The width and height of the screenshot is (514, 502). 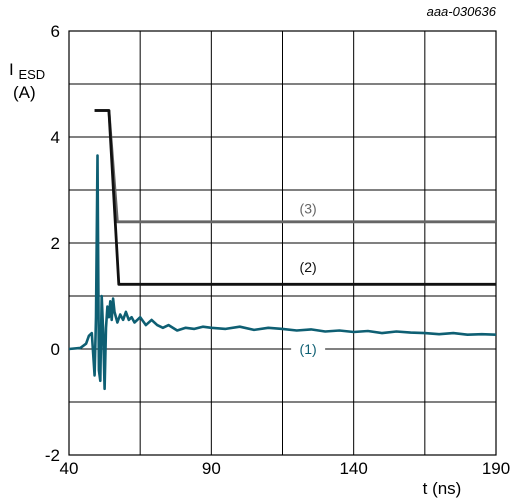 I want to click on y-axis-title: I ESD (A), so click(x=27, y=81).